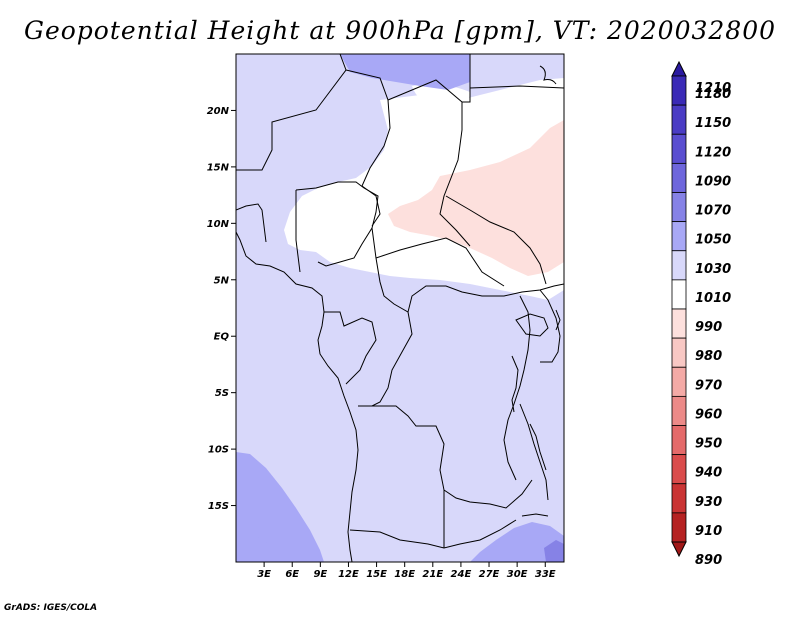 The width and height of the screenshot is (800, 618). Describe the element at coordinates (679, 549) in the screenshot. I see `colorbar-bottom-arrow` at that location.